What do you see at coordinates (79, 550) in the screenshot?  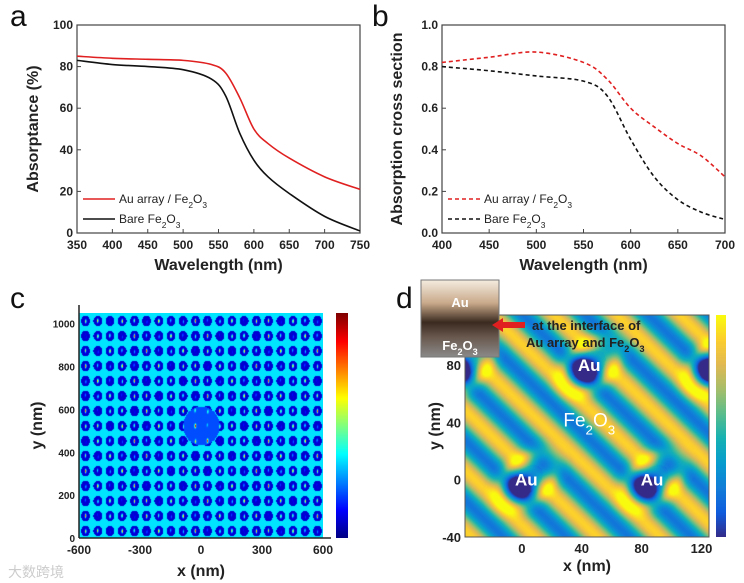 I see `x-tick-label: -600` at bounding box center [79, 550].